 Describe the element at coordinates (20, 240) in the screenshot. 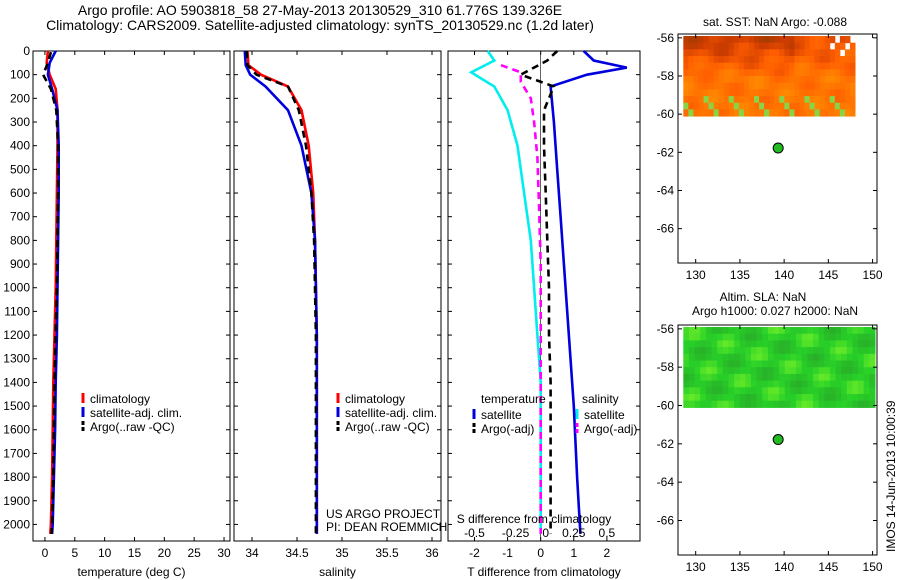

I see `y-tick-label: 800` at that location.